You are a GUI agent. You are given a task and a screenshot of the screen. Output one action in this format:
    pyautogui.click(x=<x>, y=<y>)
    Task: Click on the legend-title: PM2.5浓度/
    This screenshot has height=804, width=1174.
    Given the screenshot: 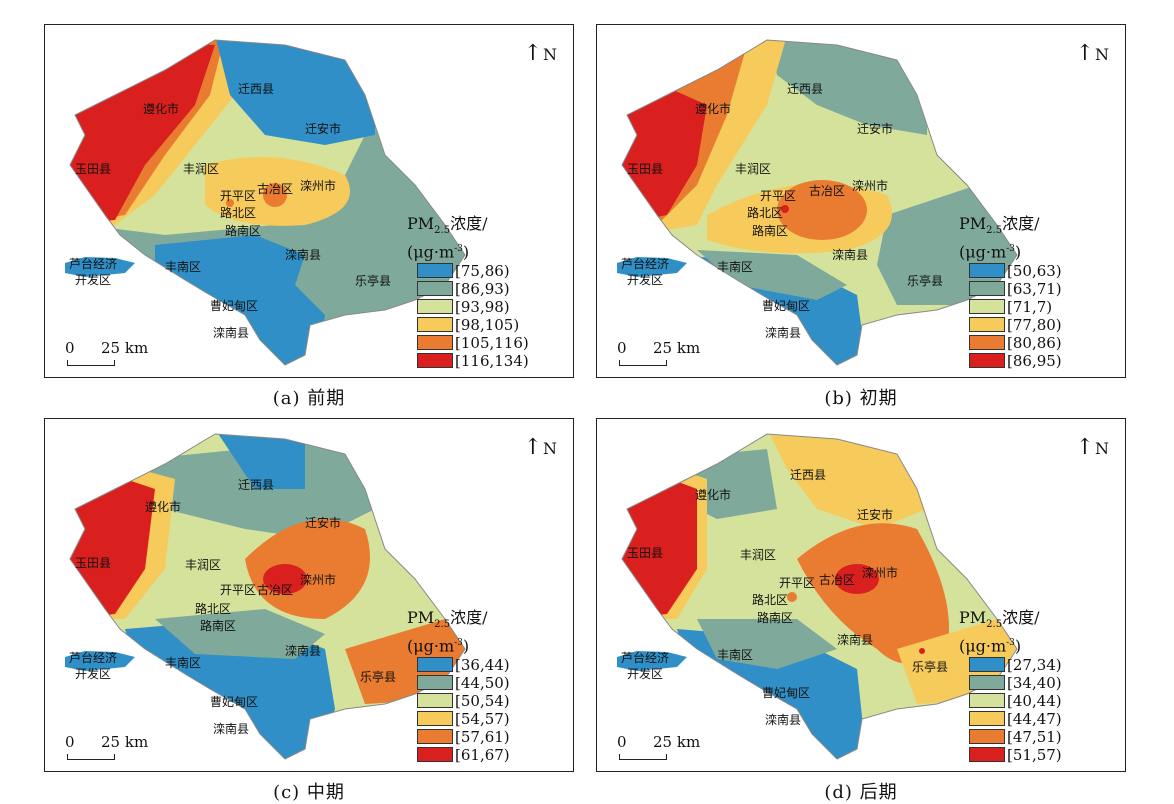 What is the action you would take?
    pyautogui.click(x=1037, y=621)
    